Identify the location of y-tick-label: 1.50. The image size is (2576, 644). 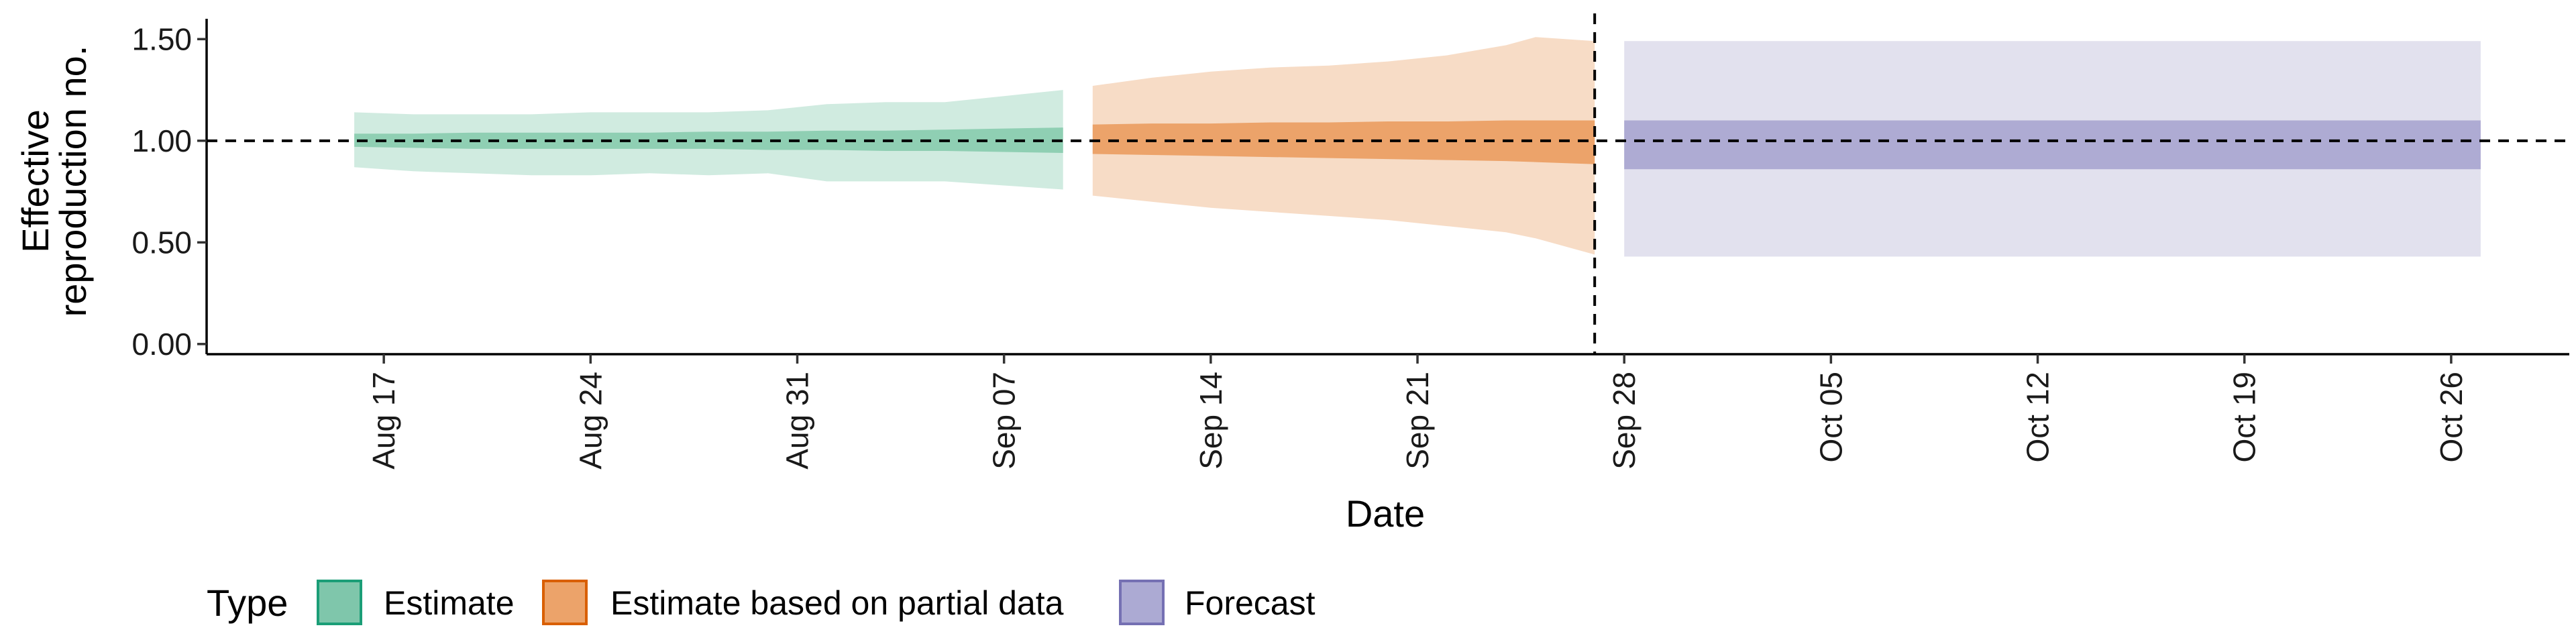
(161, 38).